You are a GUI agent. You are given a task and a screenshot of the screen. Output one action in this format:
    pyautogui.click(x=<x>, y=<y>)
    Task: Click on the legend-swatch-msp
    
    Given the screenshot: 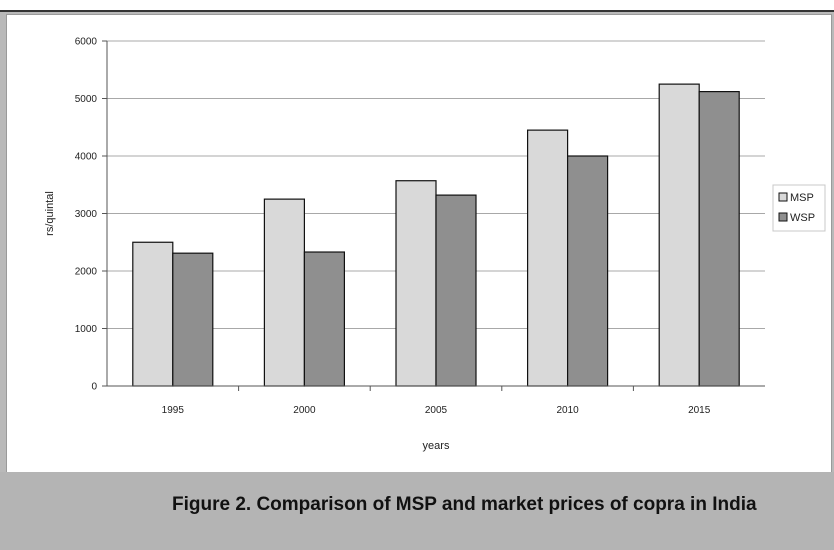 What is the action you would take?
    pyautogui.click(x=783, y=197)
    